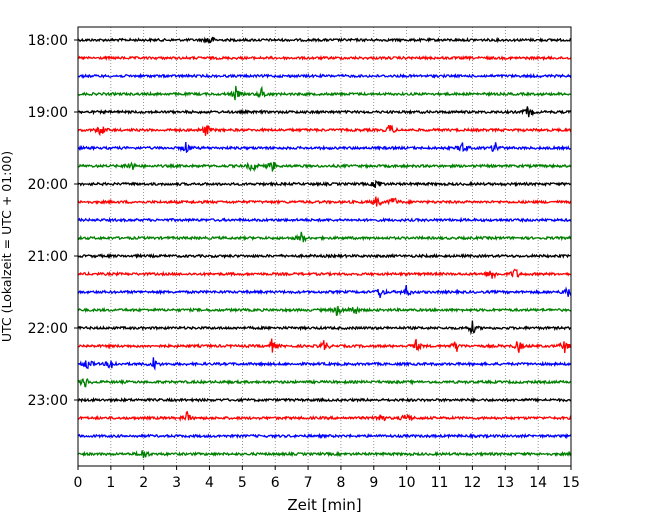 This screenshot has height=520, width=650. What do you see at coordinates (78, 483) in the screenshot?
I see `x-tick-label: 0` at bounding box center [78, 483].